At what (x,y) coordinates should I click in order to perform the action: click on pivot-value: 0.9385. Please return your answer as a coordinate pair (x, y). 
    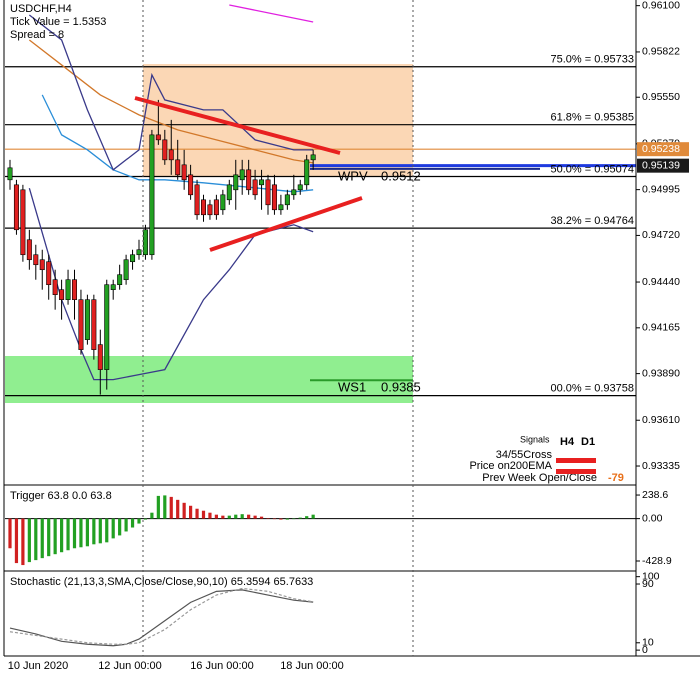
    Looking at the image, I should click on (401, 387).